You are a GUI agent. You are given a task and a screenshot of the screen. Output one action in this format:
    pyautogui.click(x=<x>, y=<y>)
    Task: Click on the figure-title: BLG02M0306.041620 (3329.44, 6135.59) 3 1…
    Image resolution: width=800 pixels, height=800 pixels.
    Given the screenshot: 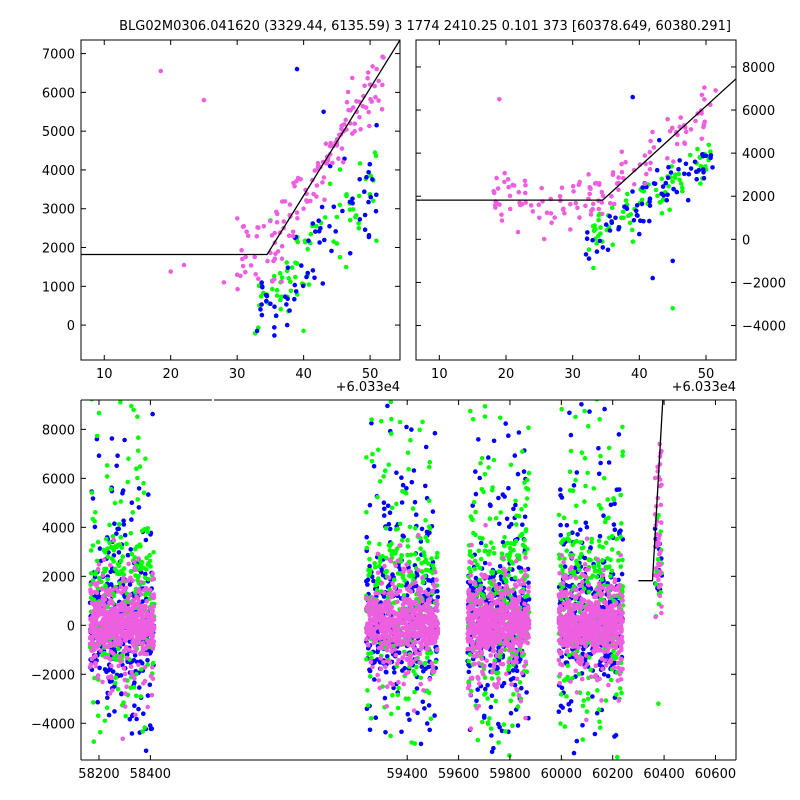 What is the action you would take?
    pyautogui.click(x=425, y=26)
    